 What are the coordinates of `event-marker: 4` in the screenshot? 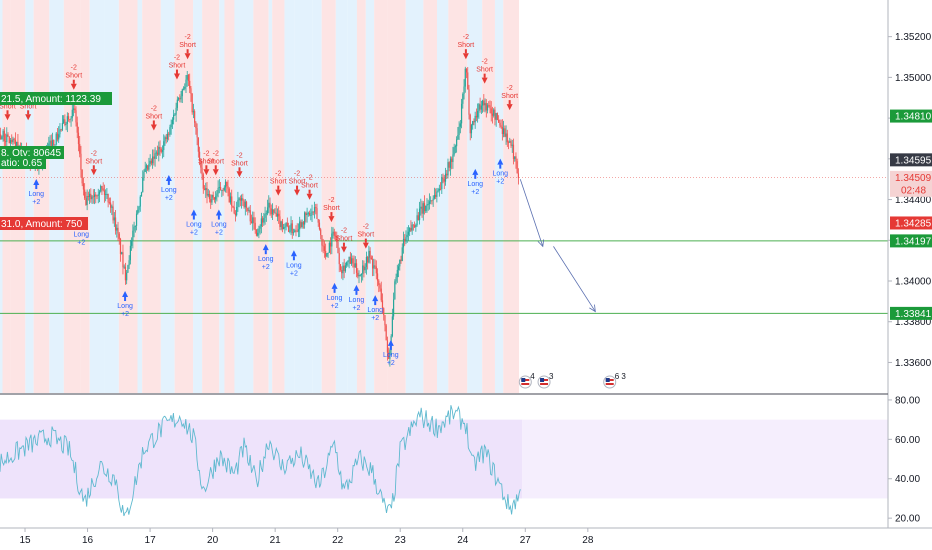 It's located at (526, 380).